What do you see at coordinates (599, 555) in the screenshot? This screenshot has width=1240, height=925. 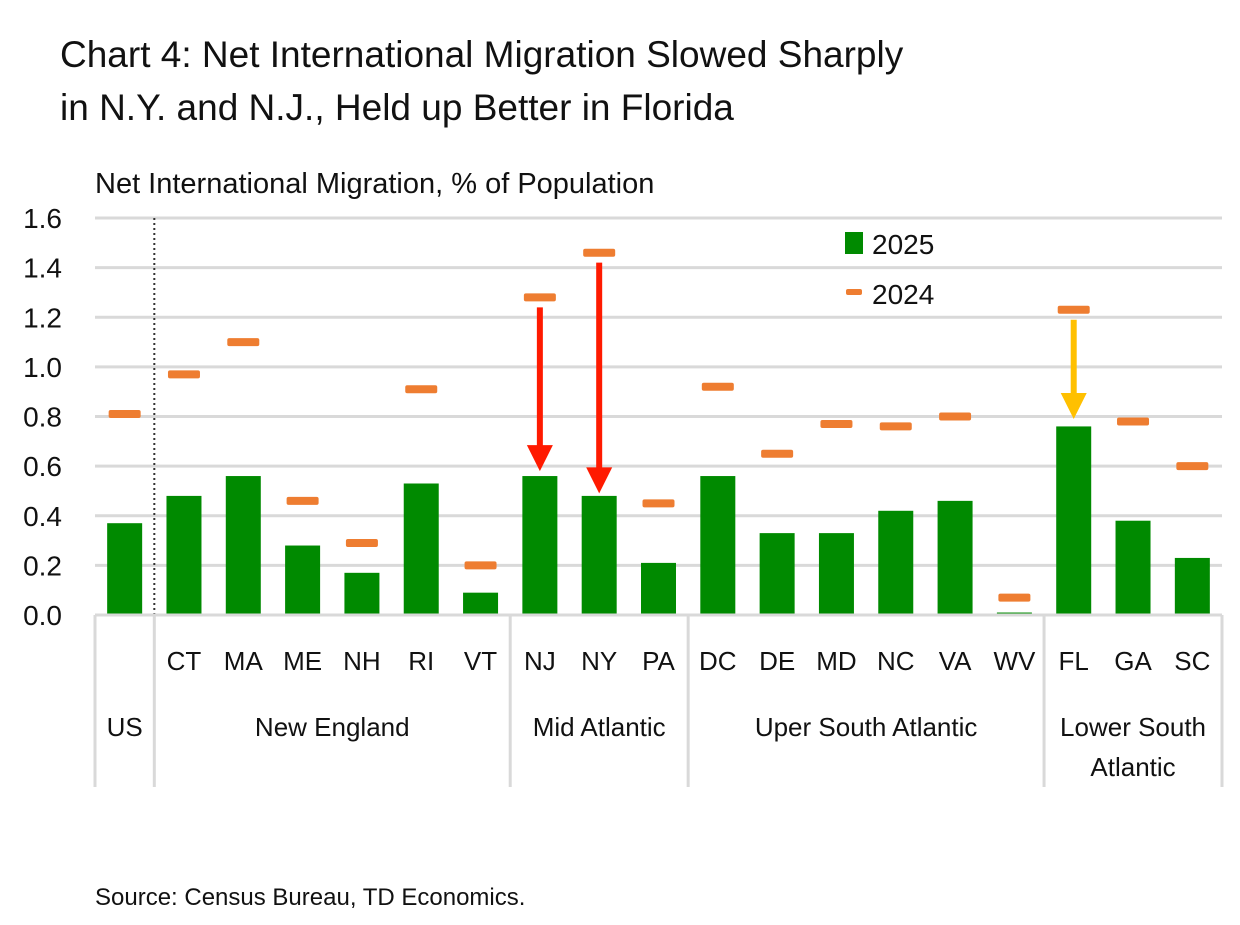 I see `bar-2025-NY` at bounding box center [599, 555].